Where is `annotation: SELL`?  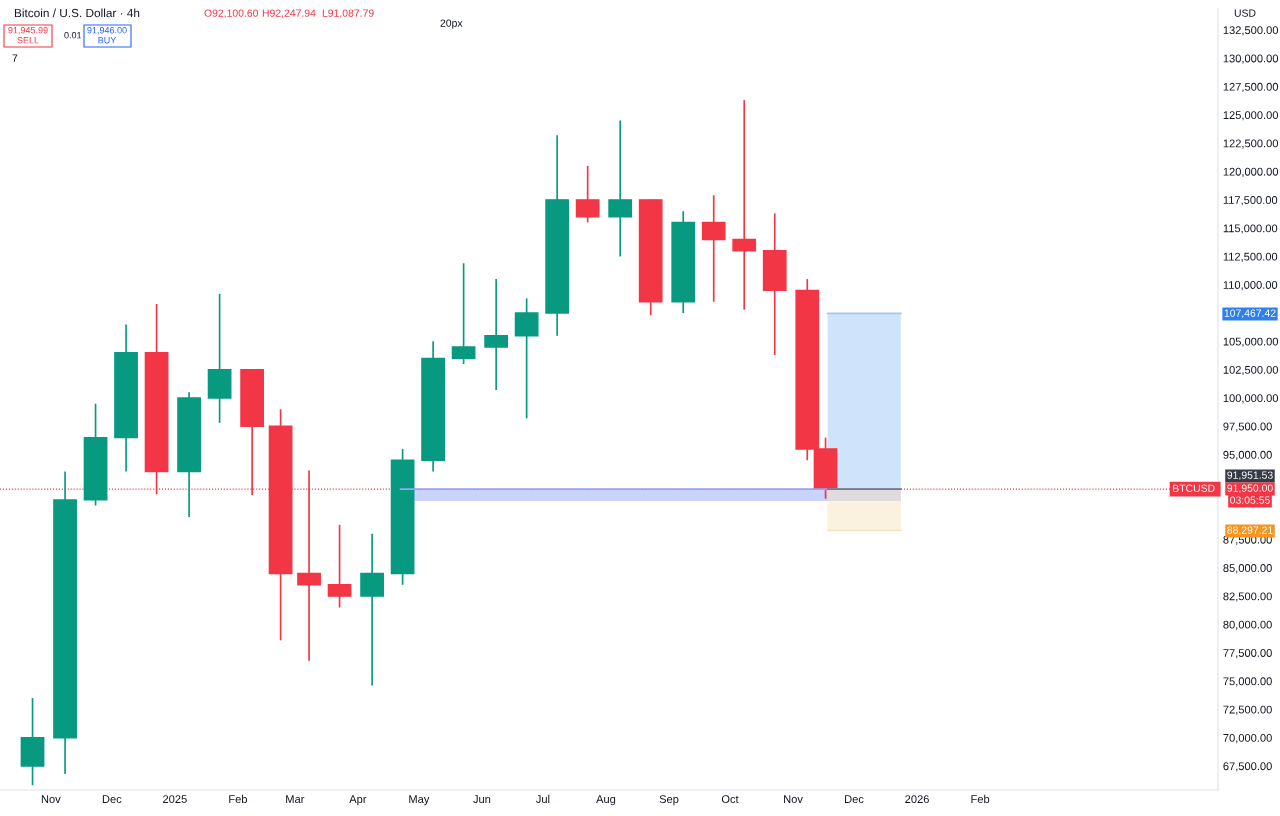
annotation: SELL is located at coordinates (28, 40).